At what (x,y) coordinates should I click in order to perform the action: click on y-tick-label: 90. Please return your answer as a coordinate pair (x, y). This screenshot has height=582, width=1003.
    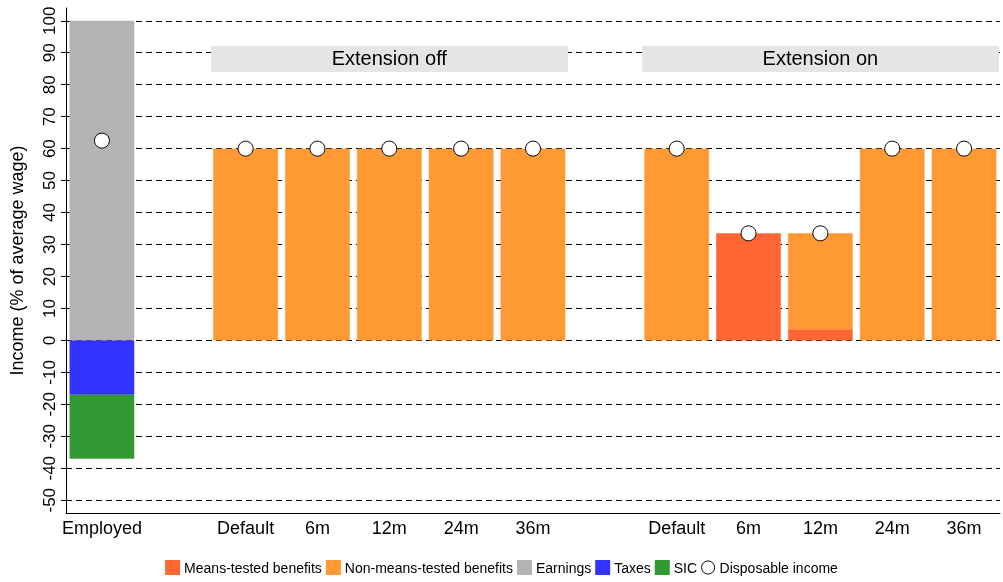
    Looking at the image, I should click on (49, 53).